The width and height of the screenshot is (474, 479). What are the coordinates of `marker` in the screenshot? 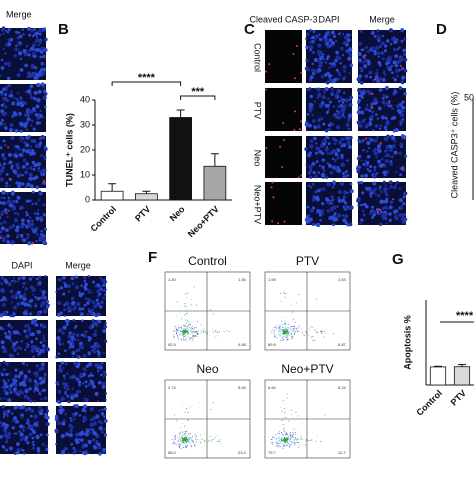 It's located at (43, 180).